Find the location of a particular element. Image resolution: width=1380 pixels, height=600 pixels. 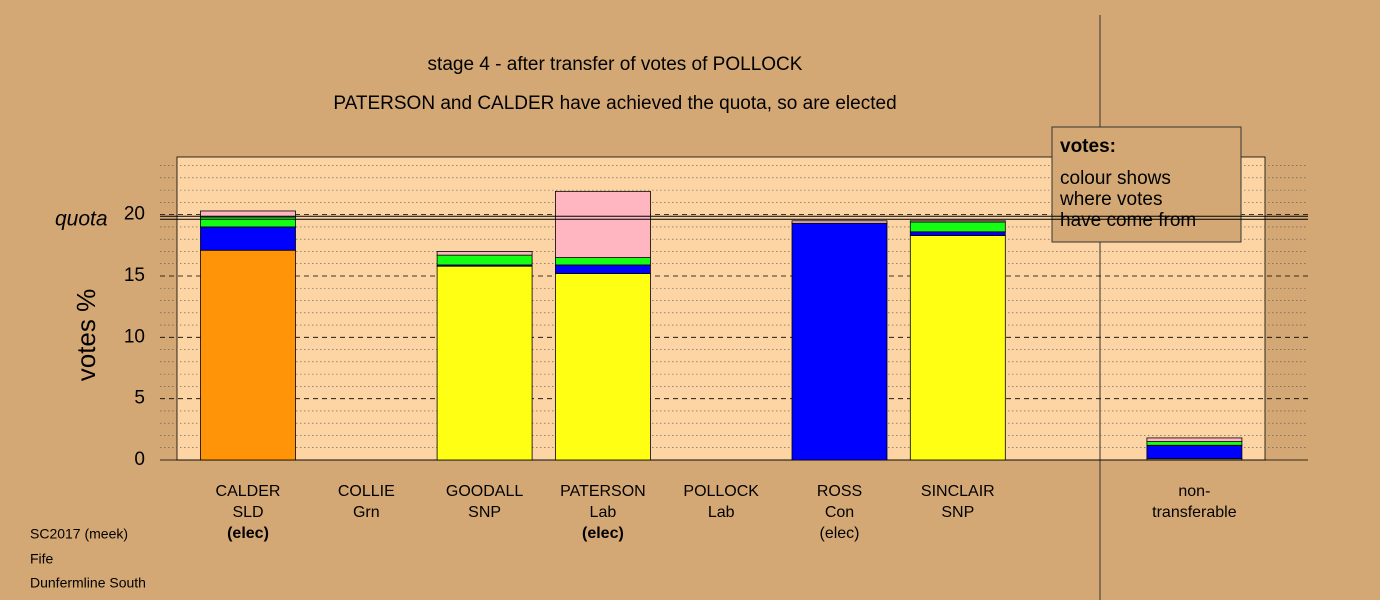

legend-box is located at coordinates (1146, 184).